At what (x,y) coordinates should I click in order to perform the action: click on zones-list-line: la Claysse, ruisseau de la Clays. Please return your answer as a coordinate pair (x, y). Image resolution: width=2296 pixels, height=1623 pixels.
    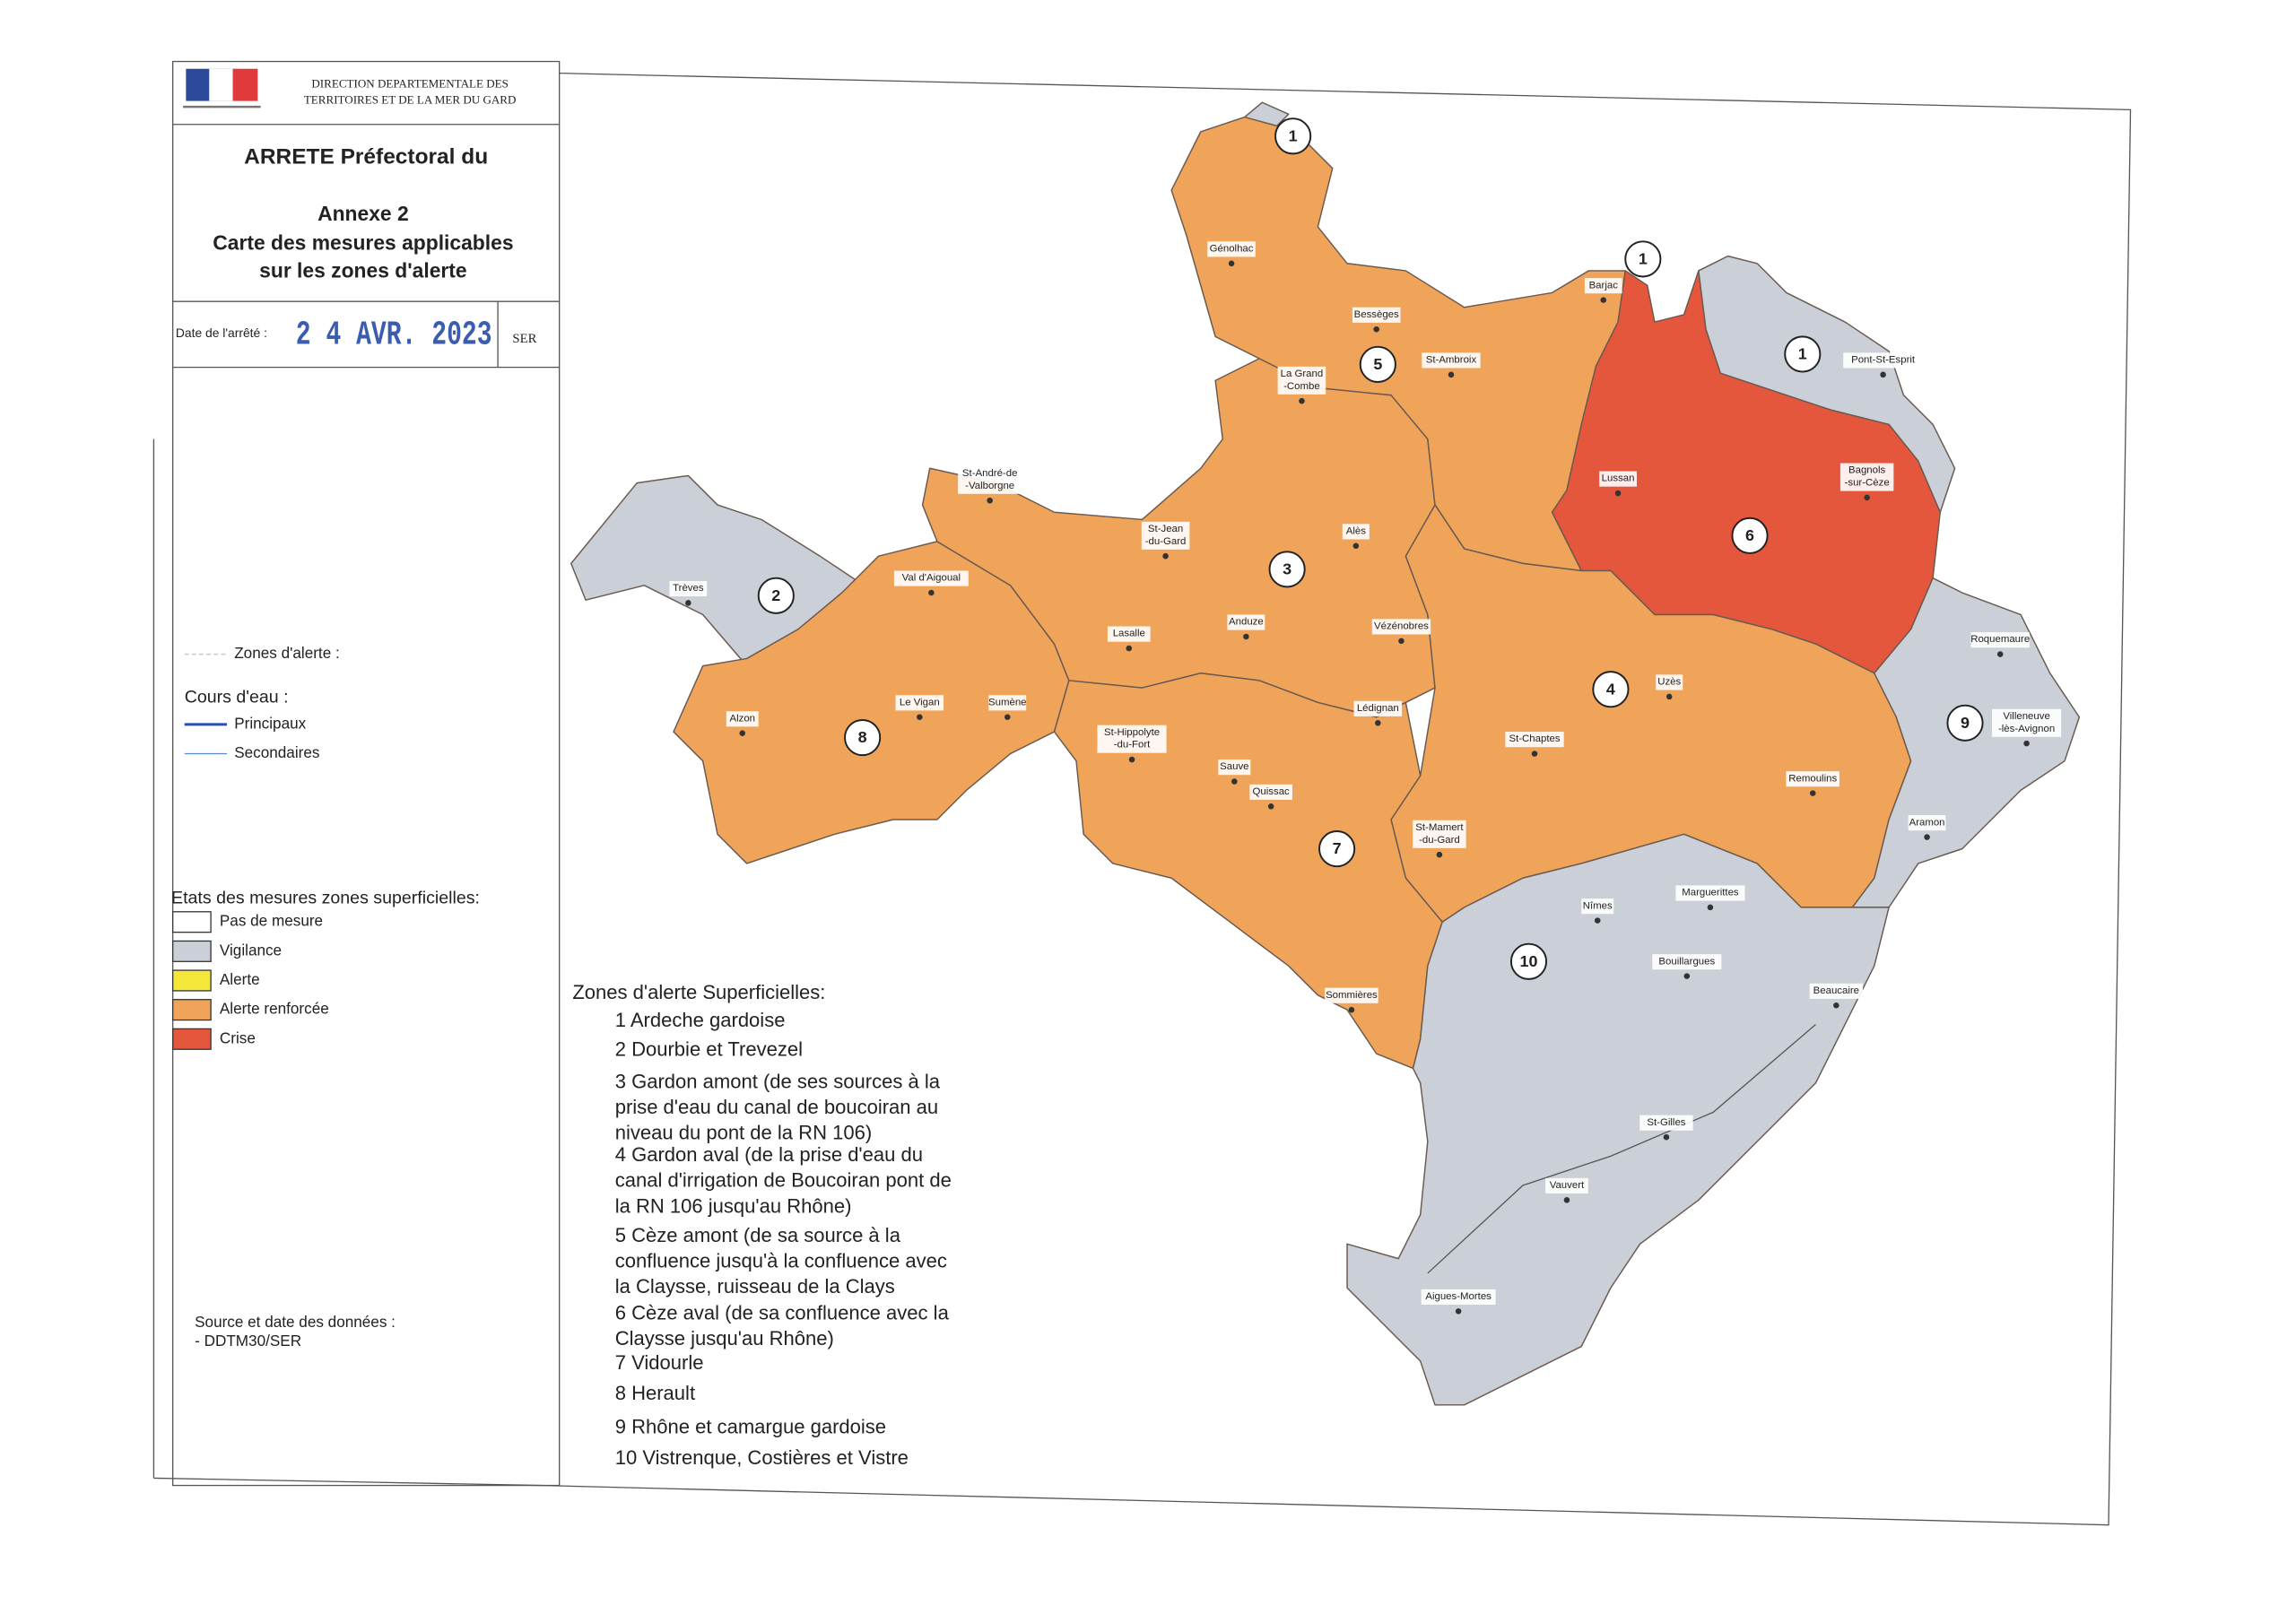
    Looking at the image, I should click on (755, 1286).